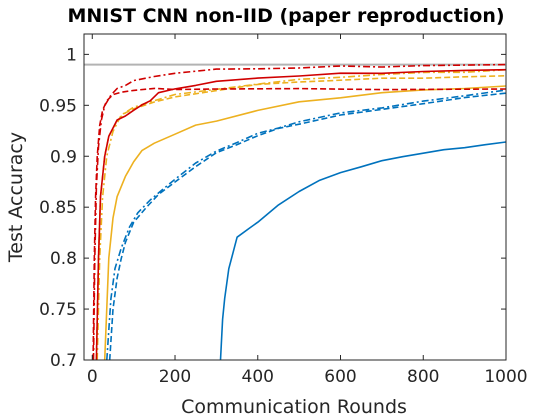 This screenshot has height=420, width=560. What do you see at coordinates (63, 361) in the screenshot?
I see `y-tick-label: 0.7` at bounding box center [63, 361].